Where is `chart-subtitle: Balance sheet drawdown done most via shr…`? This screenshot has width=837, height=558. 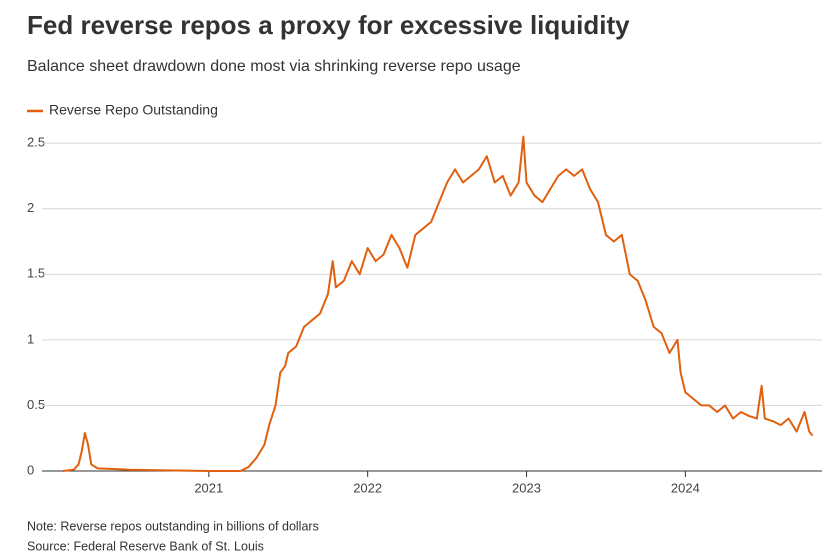 chart-subtitle: Balance sheet drawdown done most via shr… is located at coordinates (274, 66).